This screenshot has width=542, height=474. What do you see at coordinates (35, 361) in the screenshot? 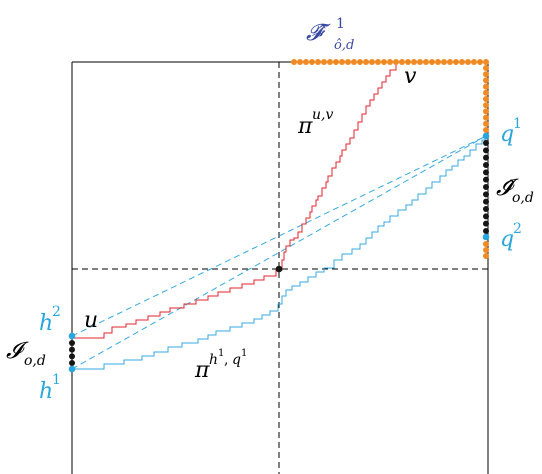
I see `label-I-sub: o,d` at bounding box center [35, 361].